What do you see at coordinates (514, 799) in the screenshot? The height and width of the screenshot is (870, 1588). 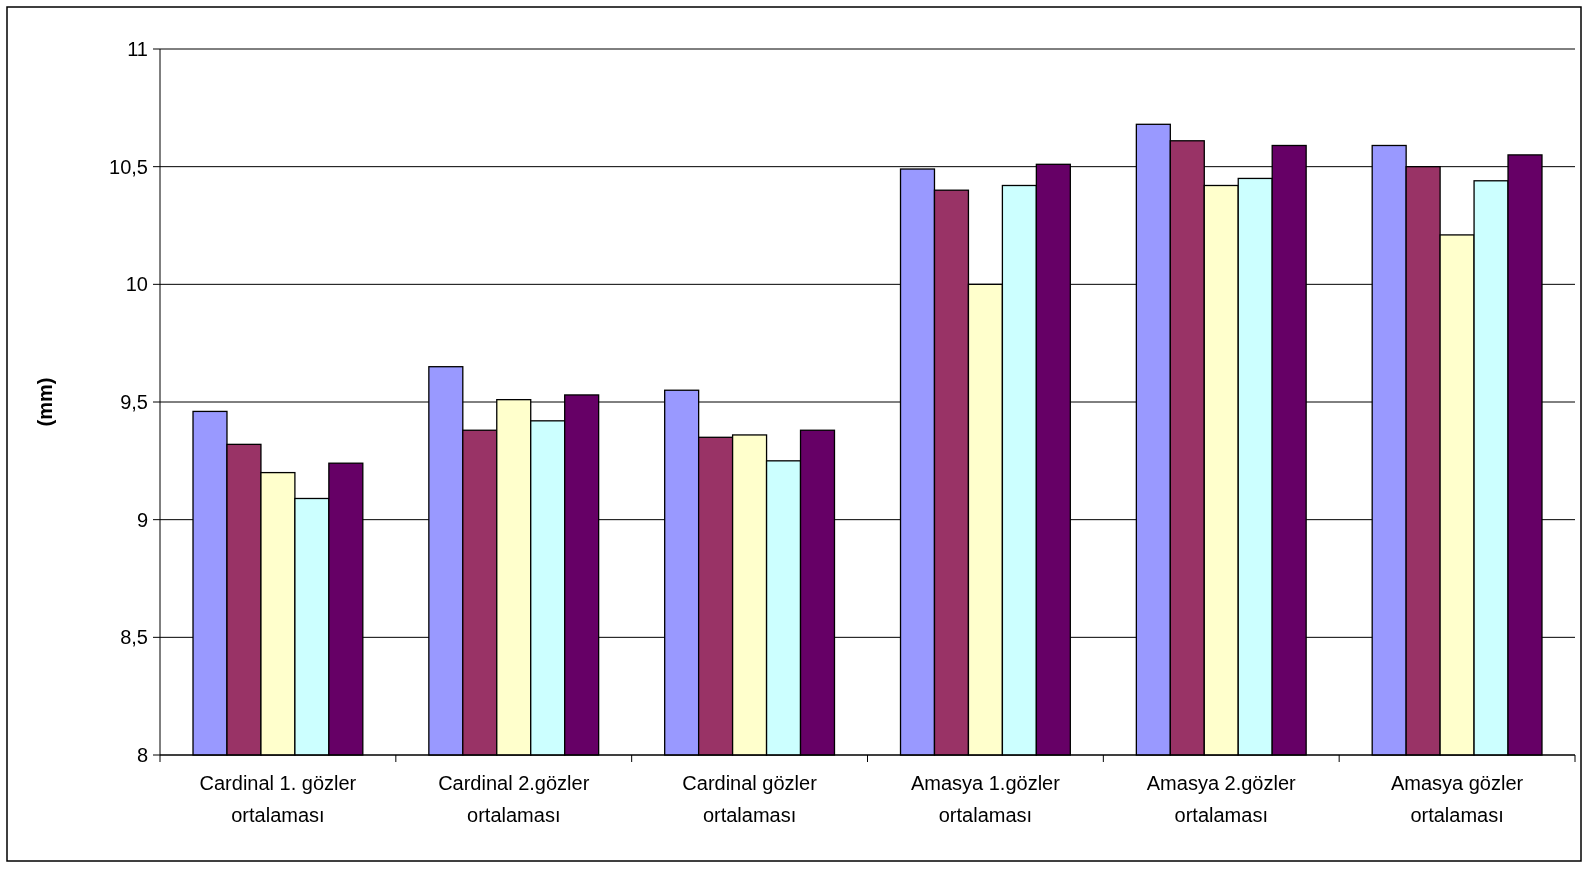 I see `x-tick-label: Cardinal 2.gözler ortalaması` at bounding box center [514, 799].